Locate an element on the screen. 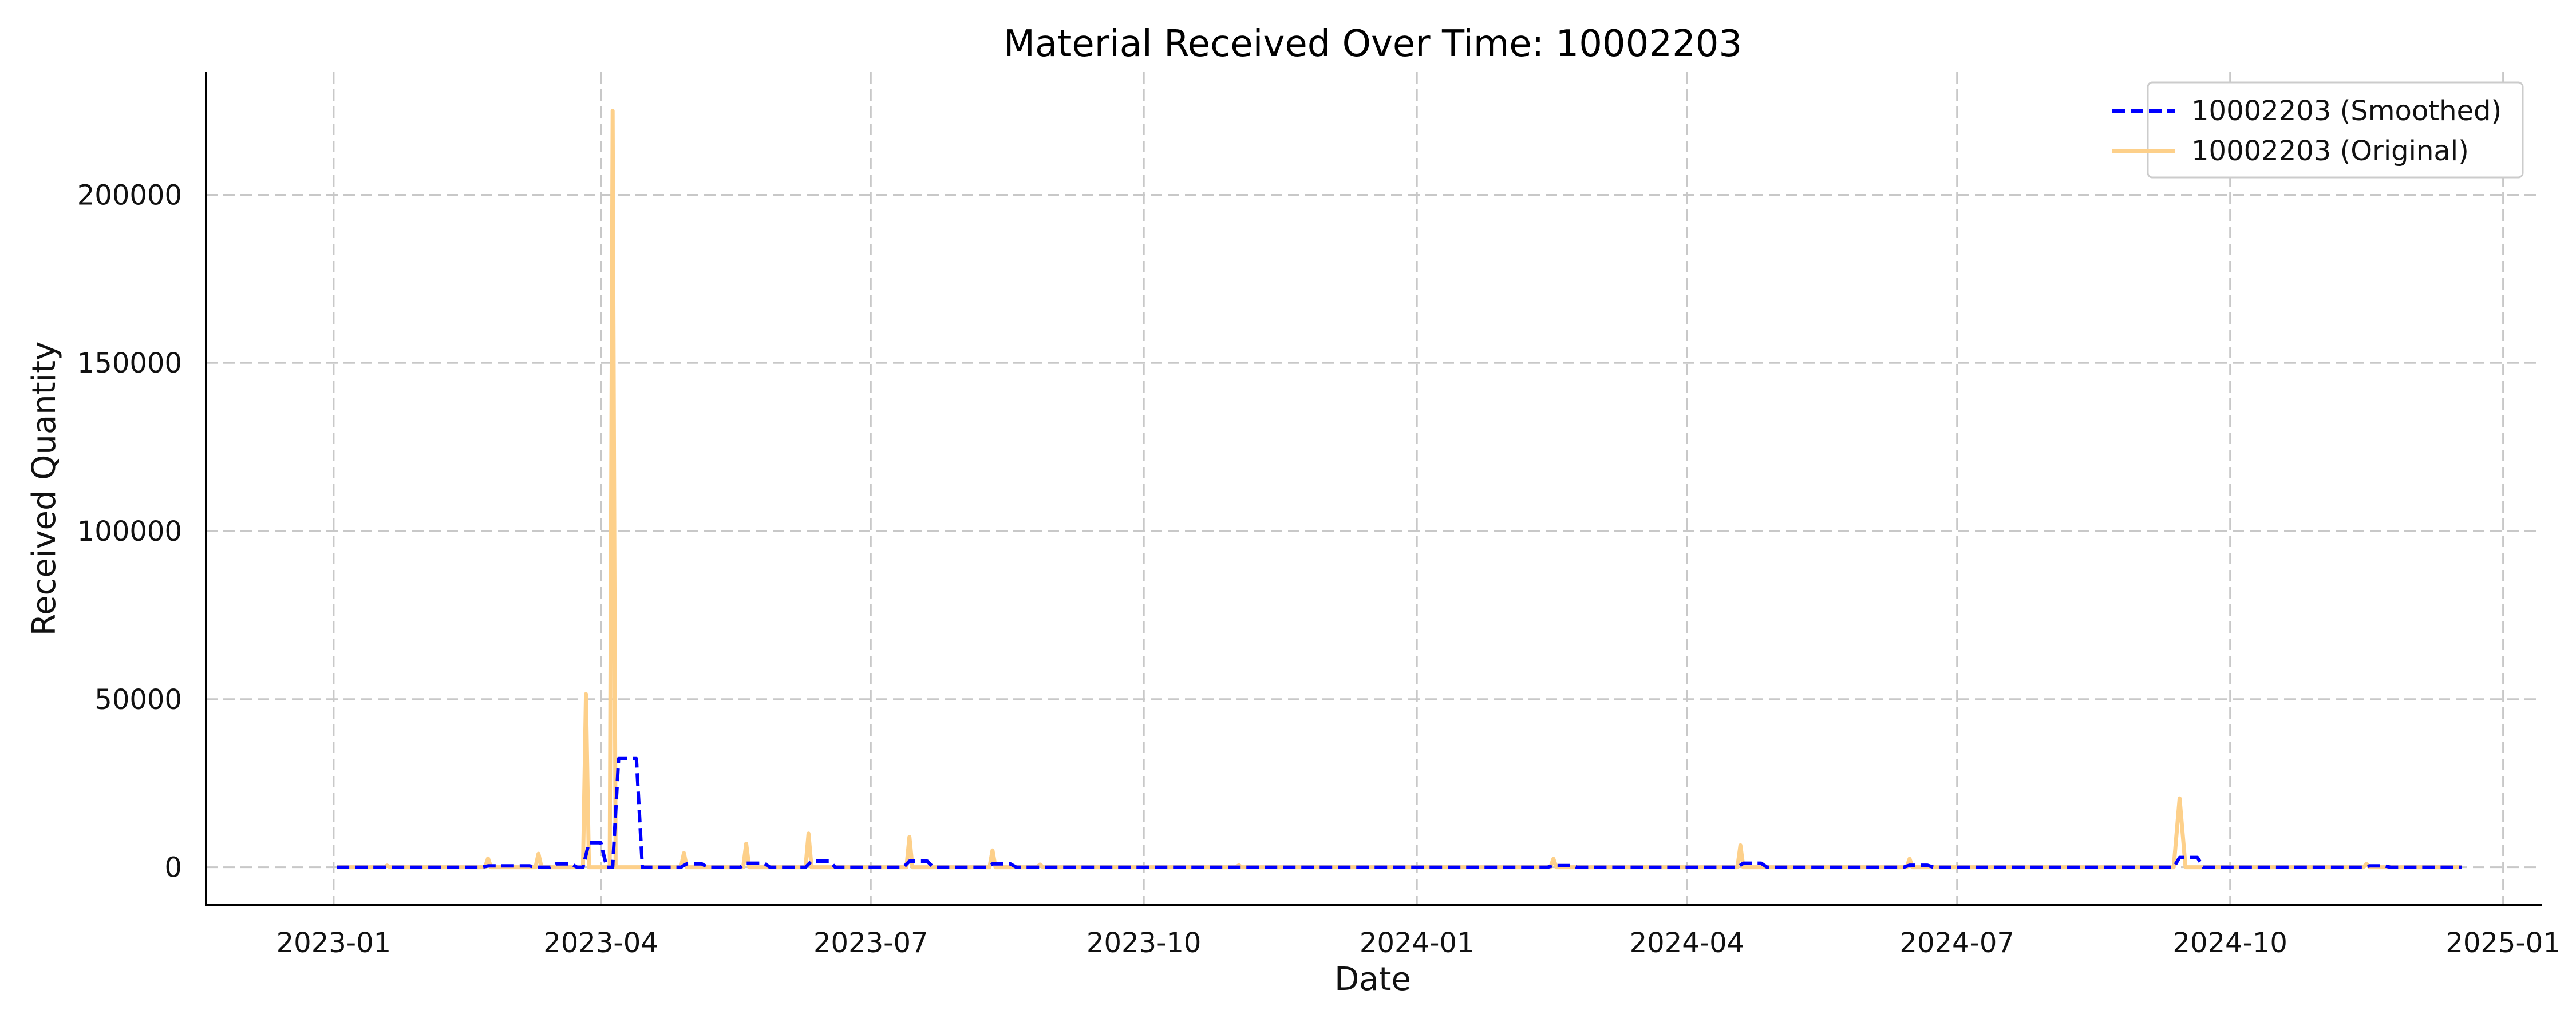 The height and width of the screenshot is (1030, 2576). y-tick-label: 150000 is located at coordinates (129, 363).